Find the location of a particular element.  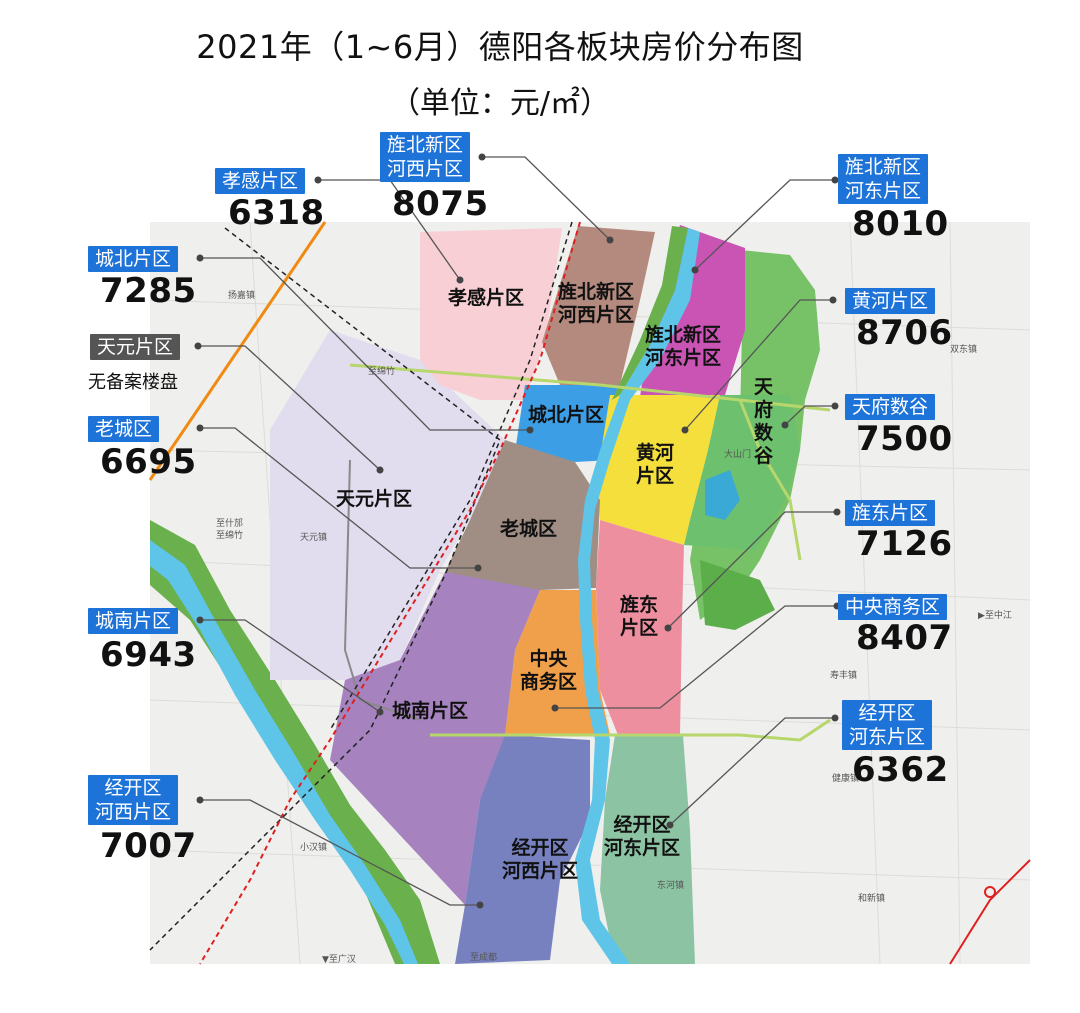

district-laocheng is located at coordinates (522, 520).